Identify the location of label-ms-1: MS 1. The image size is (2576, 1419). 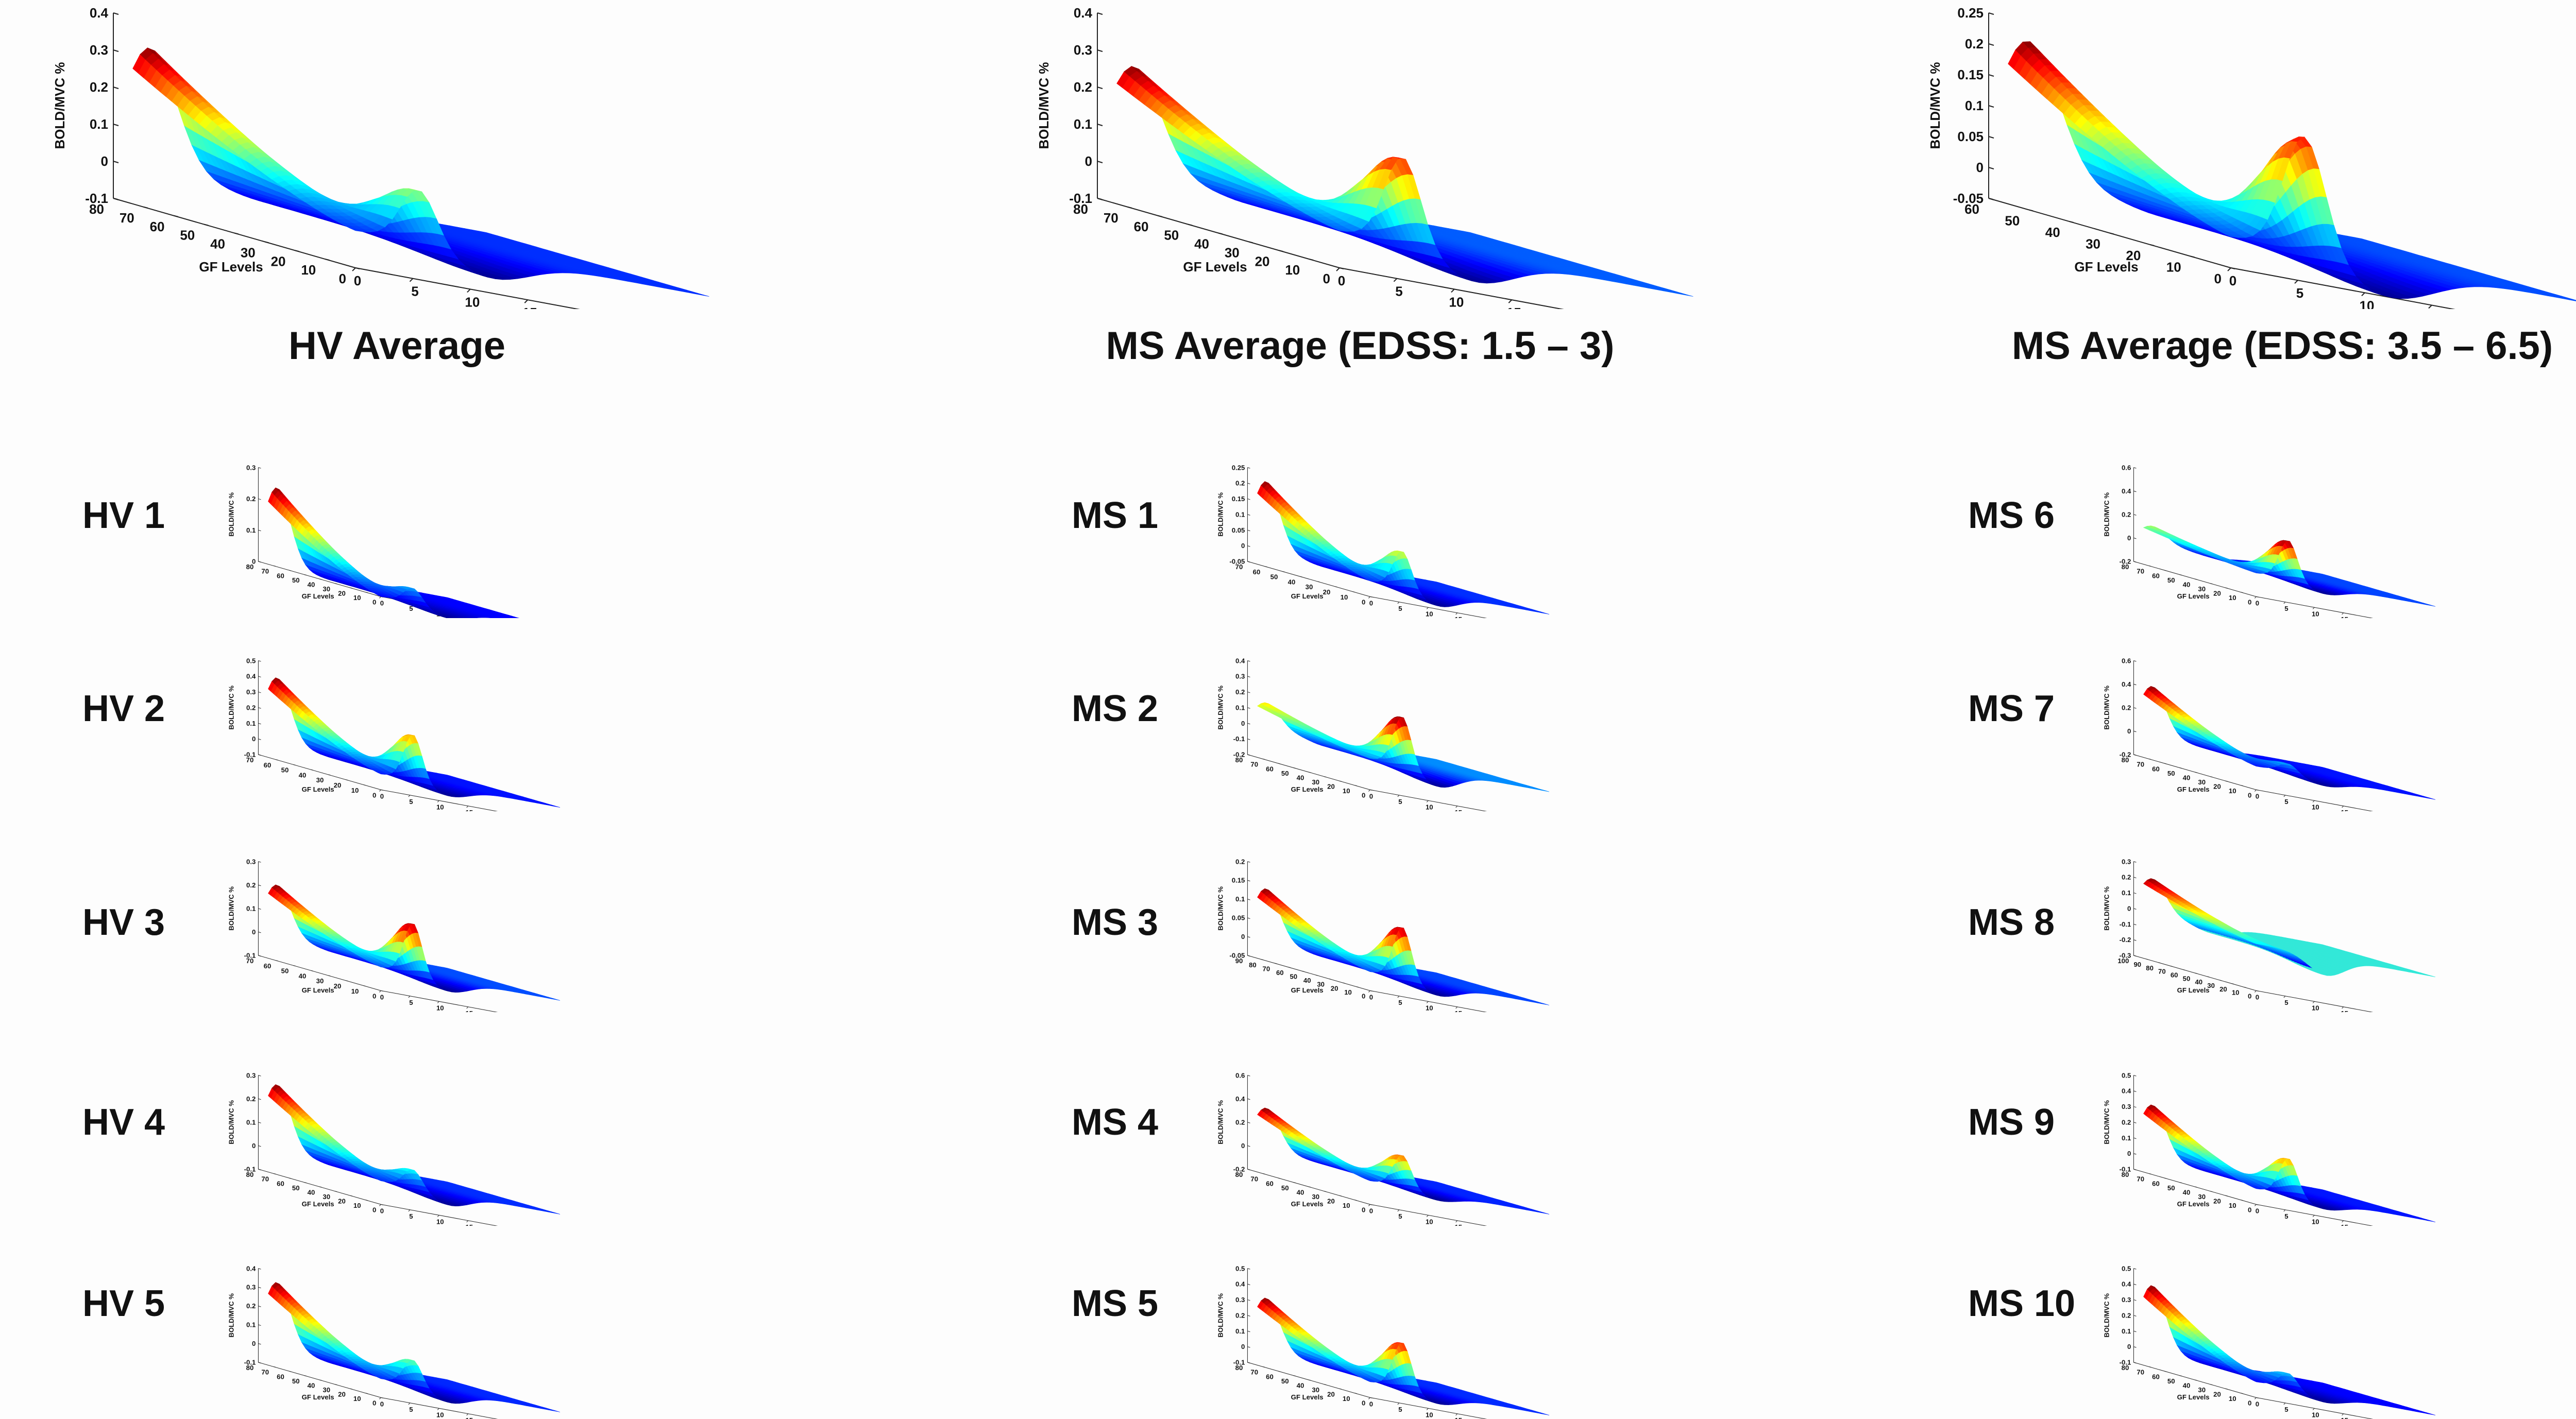
(1115, 515).